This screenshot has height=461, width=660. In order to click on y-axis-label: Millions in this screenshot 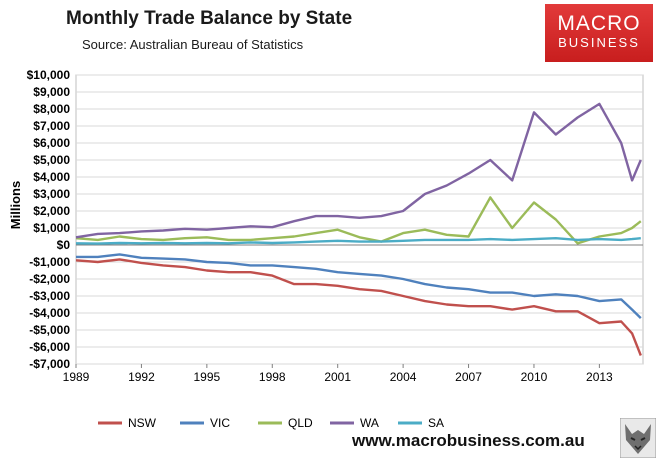, I will do `click(15, 205)`.